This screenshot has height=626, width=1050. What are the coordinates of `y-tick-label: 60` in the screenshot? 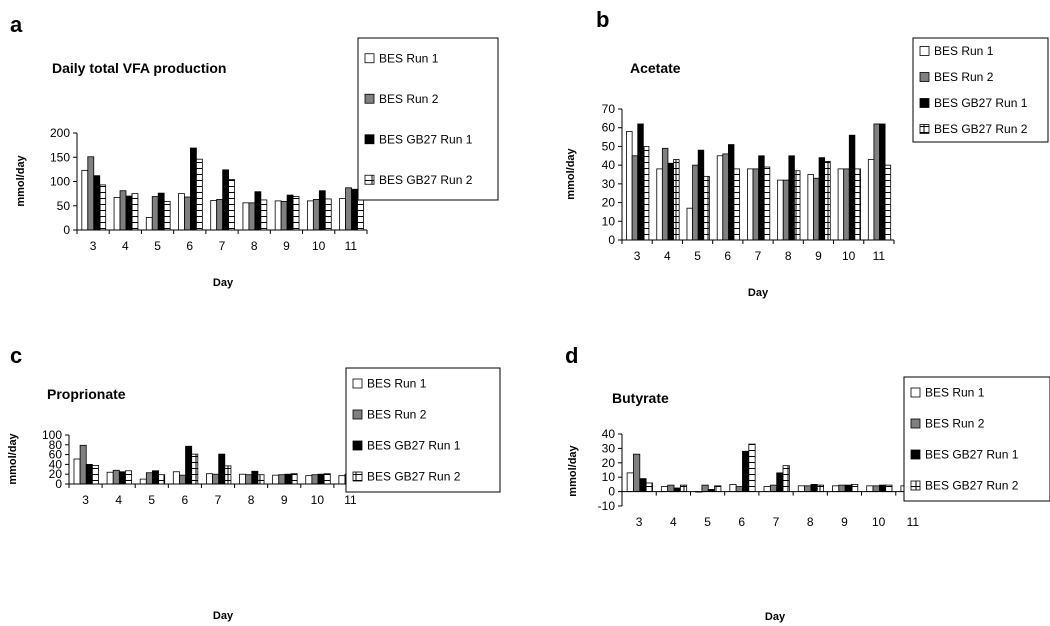 It's located at (609, 128).